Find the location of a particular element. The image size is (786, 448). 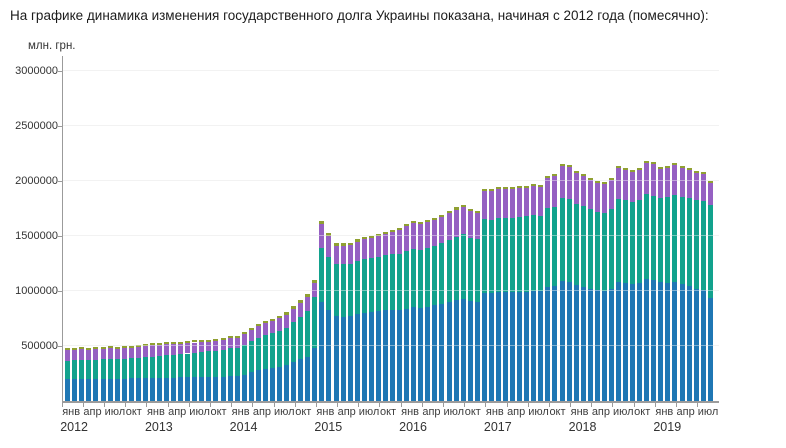

gridline is located at coordinates (391, 70).